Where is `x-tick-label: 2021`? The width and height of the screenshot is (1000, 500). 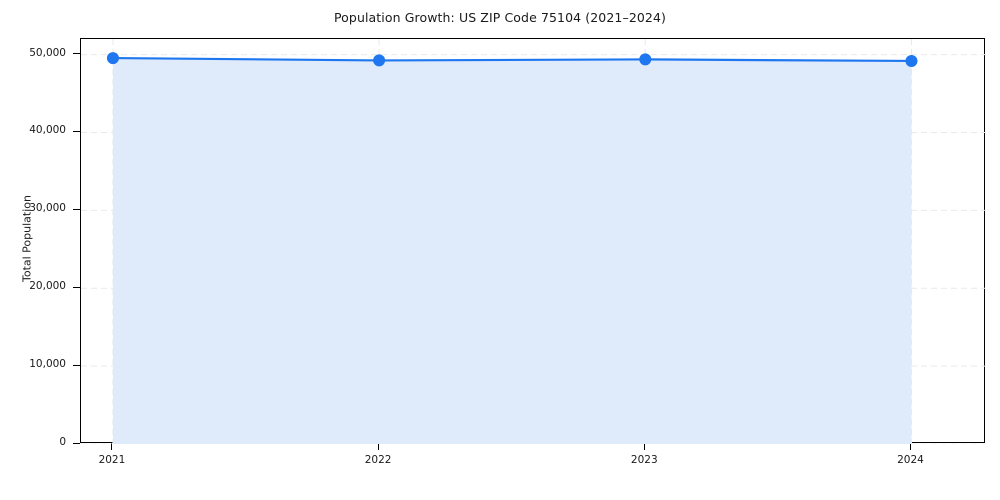
x-tick-label: 2021 is located at coordinates (112, 460).